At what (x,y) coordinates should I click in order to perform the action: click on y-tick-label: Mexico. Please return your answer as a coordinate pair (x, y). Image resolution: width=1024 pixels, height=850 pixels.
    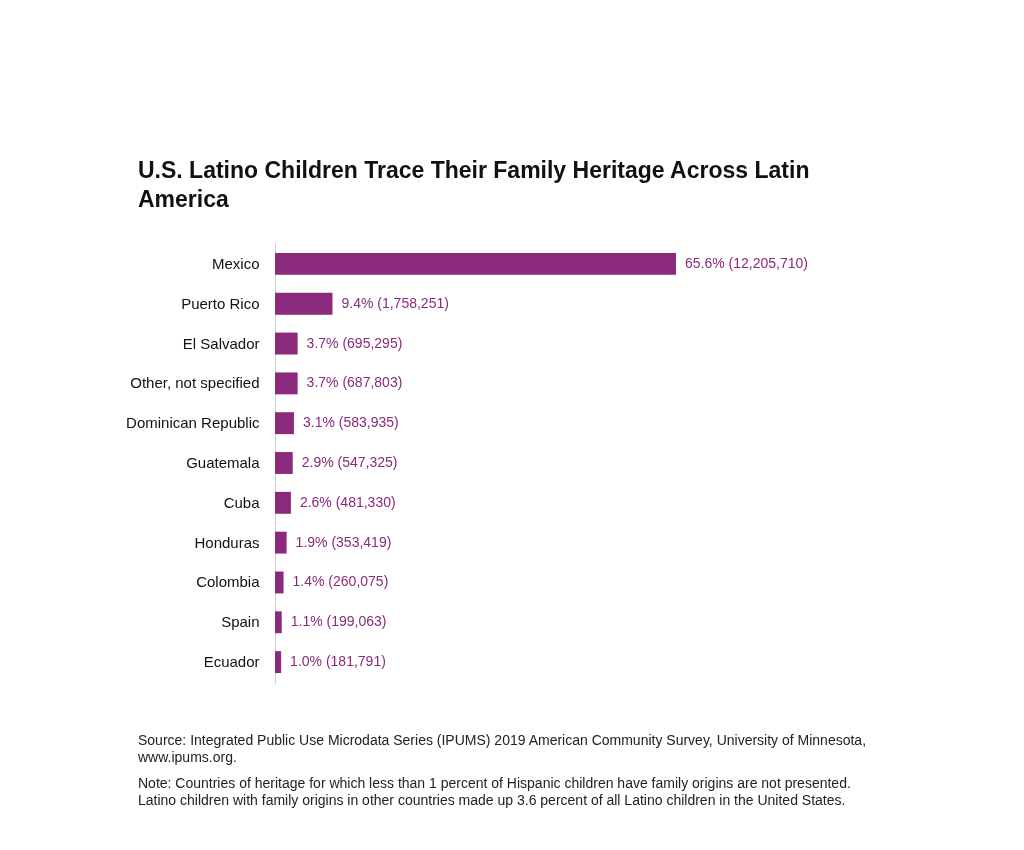
    Looking at the image, I should click on (235, 263).